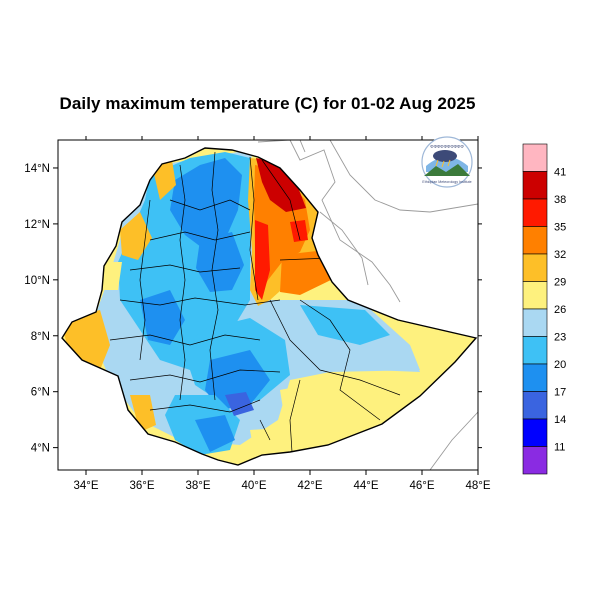  I want to click on y-tick-label: 10°N, so click(37, 281).